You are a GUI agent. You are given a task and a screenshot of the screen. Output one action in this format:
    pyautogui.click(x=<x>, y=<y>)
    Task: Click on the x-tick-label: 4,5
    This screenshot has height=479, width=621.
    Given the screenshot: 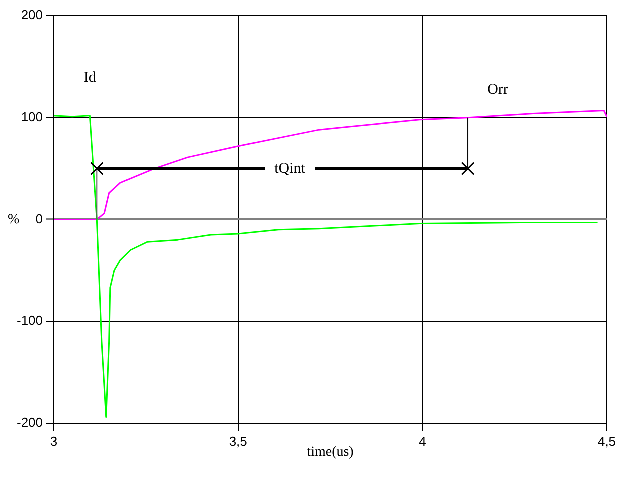 What is the action you would take?
    pyautogui.click(x=607, y=441)
    